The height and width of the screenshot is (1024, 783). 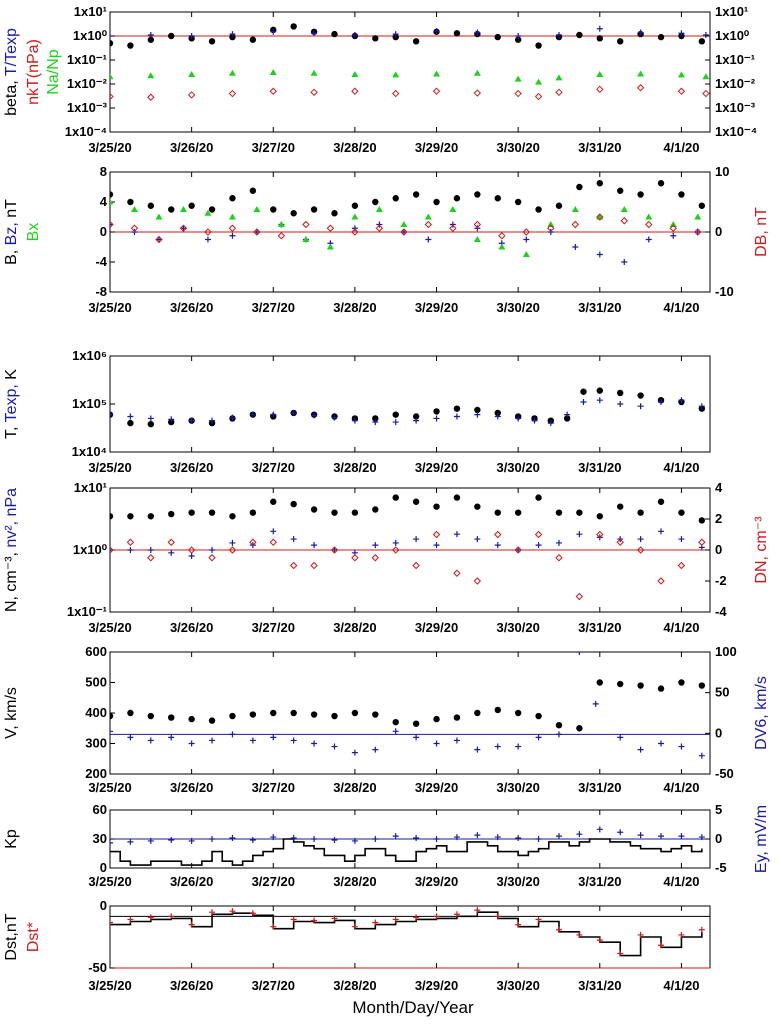 What do you see at coordinates (354, 147) in the screenshot?
I see `x-tick-label: 3/28/20` at bounding box center [354, 147].